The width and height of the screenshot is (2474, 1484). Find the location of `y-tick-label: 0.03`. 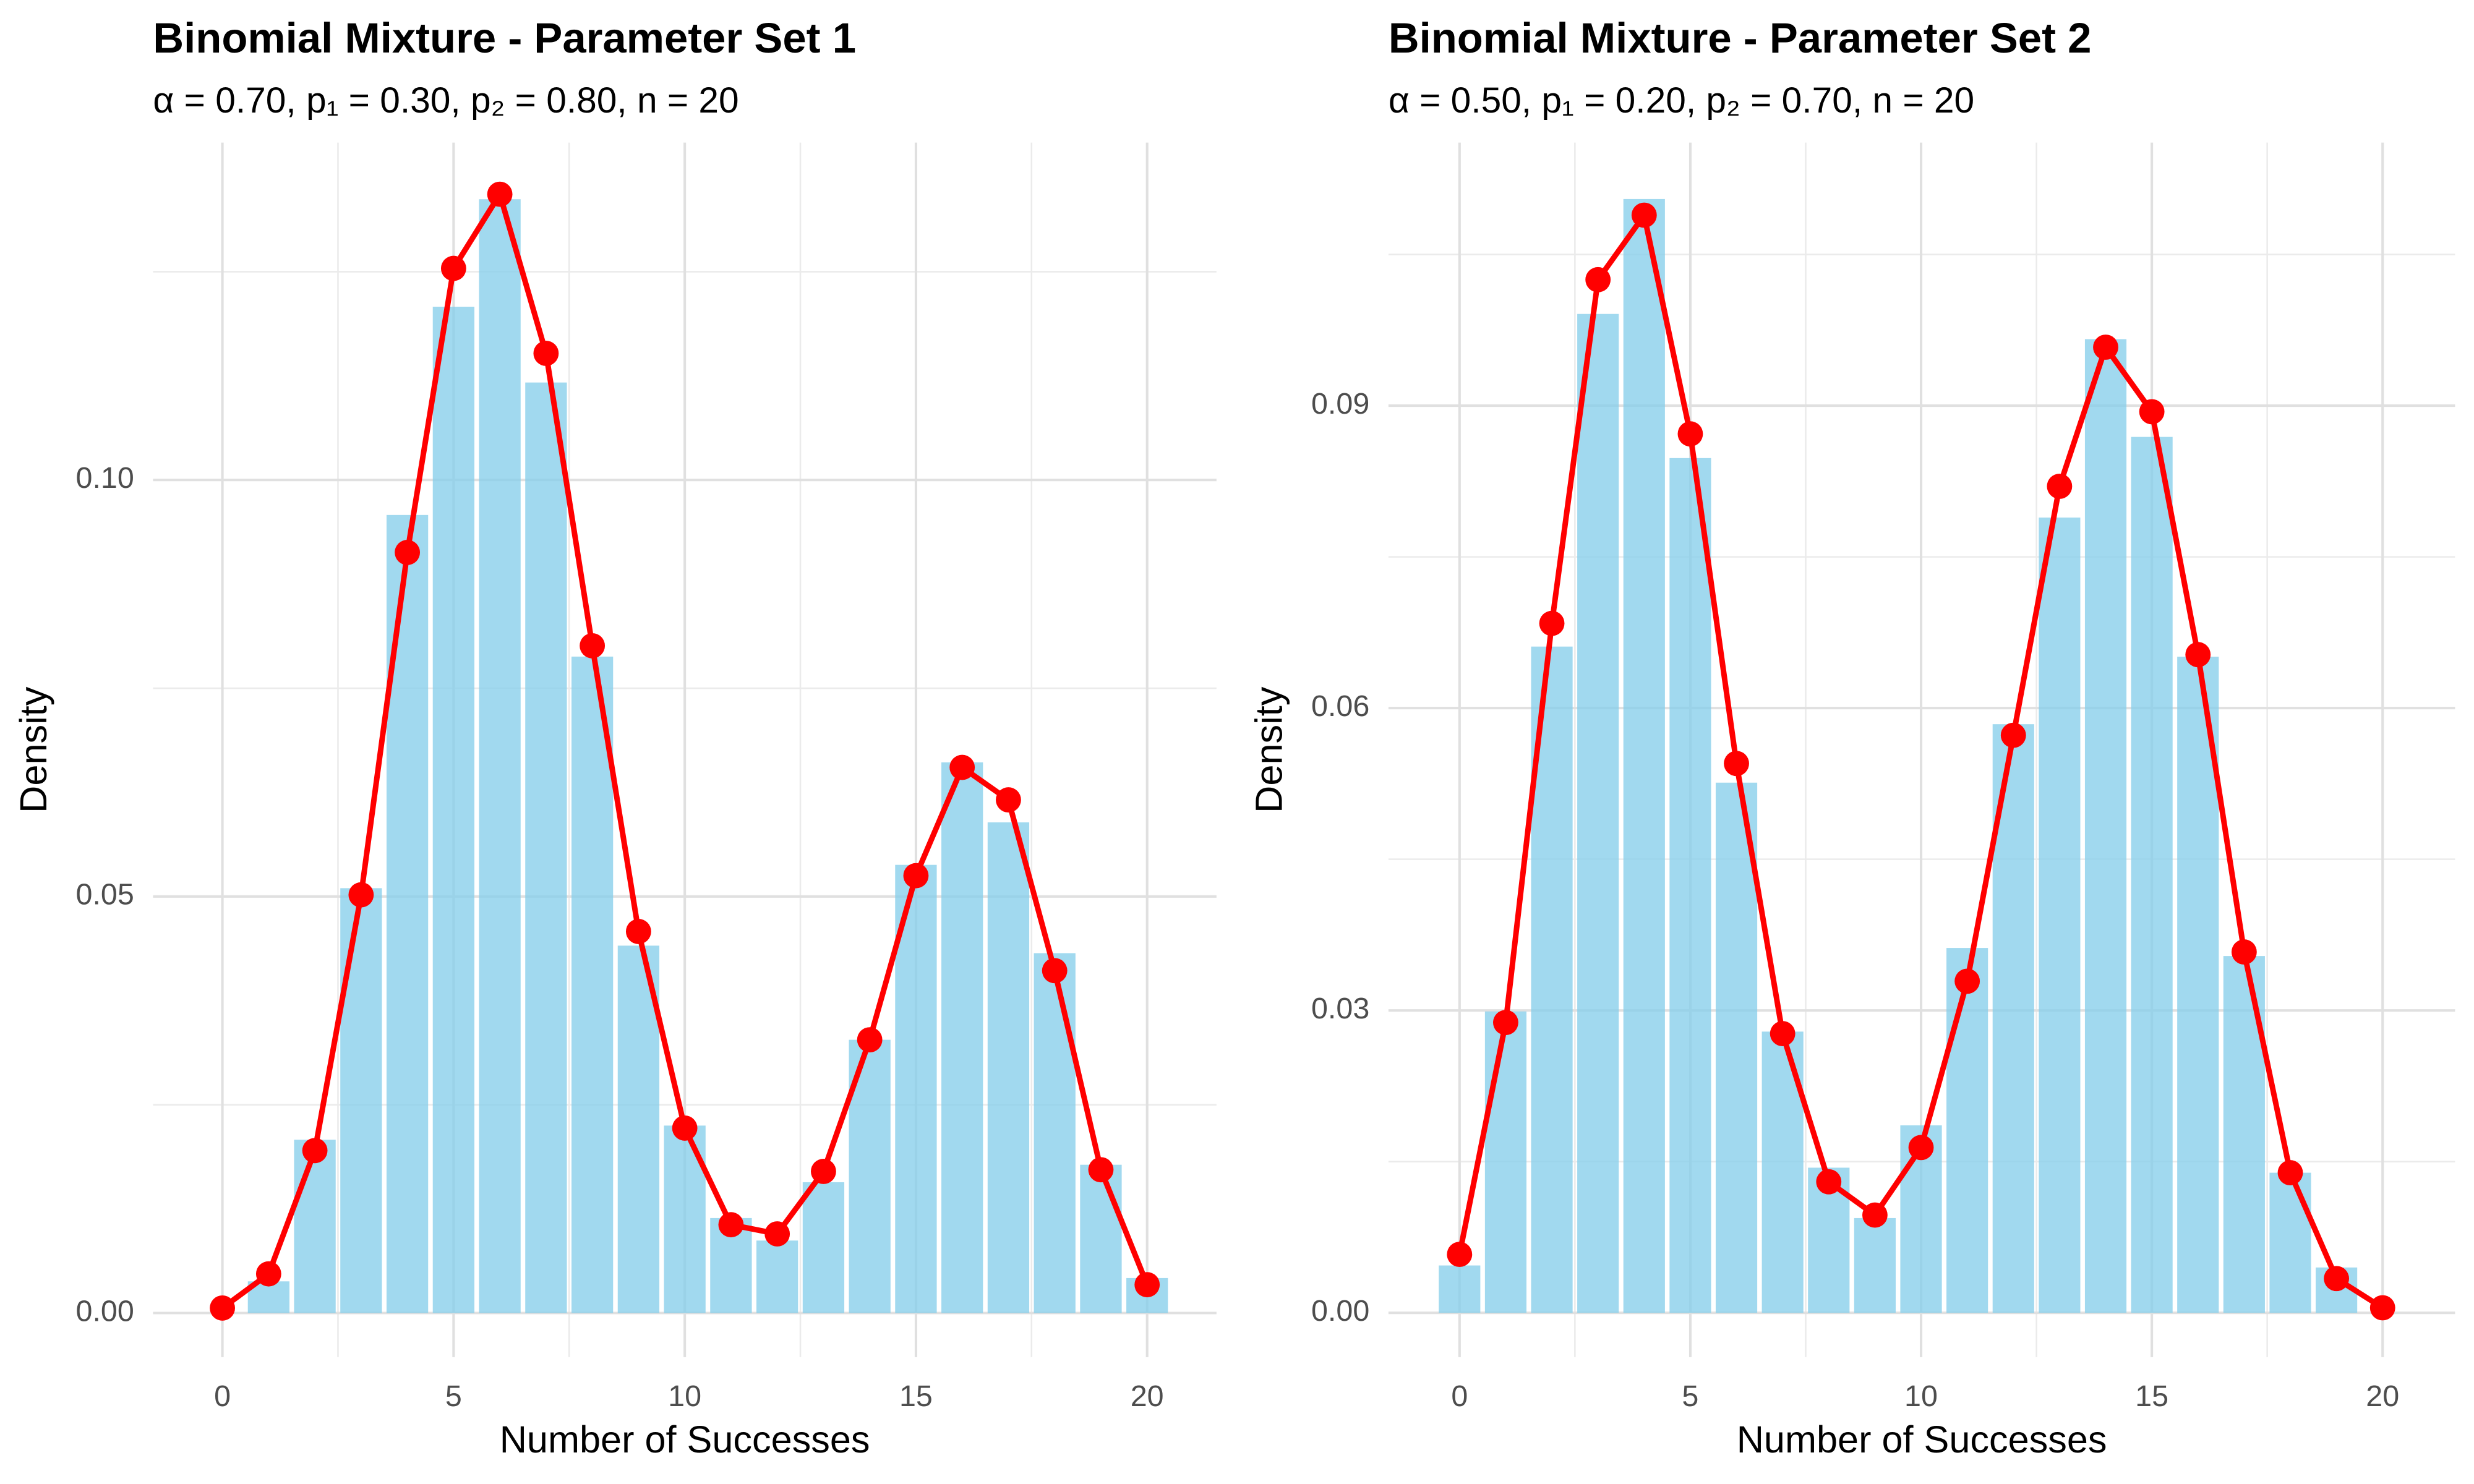

y-tick-label: 0.03 is located at coordinates (1340, 1008).